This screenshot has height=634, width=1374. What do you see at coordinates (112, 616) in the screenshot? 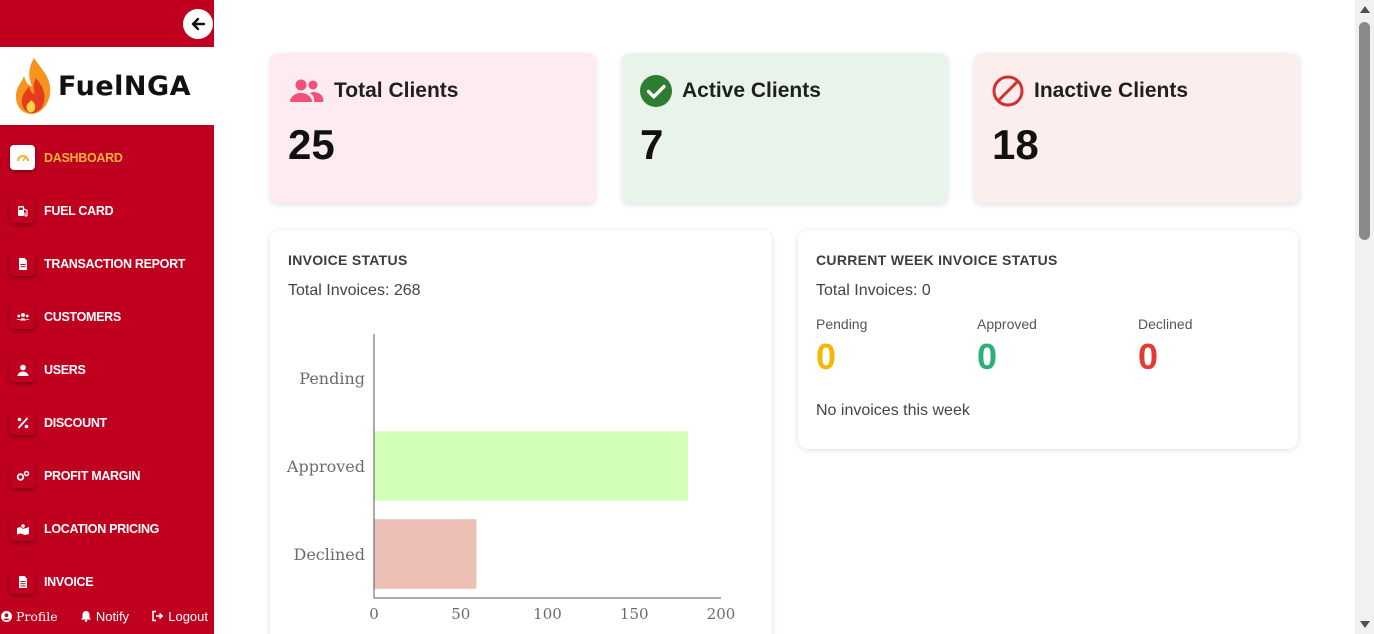
I see `notify-label: Notify` at bounding box center [112, 616].